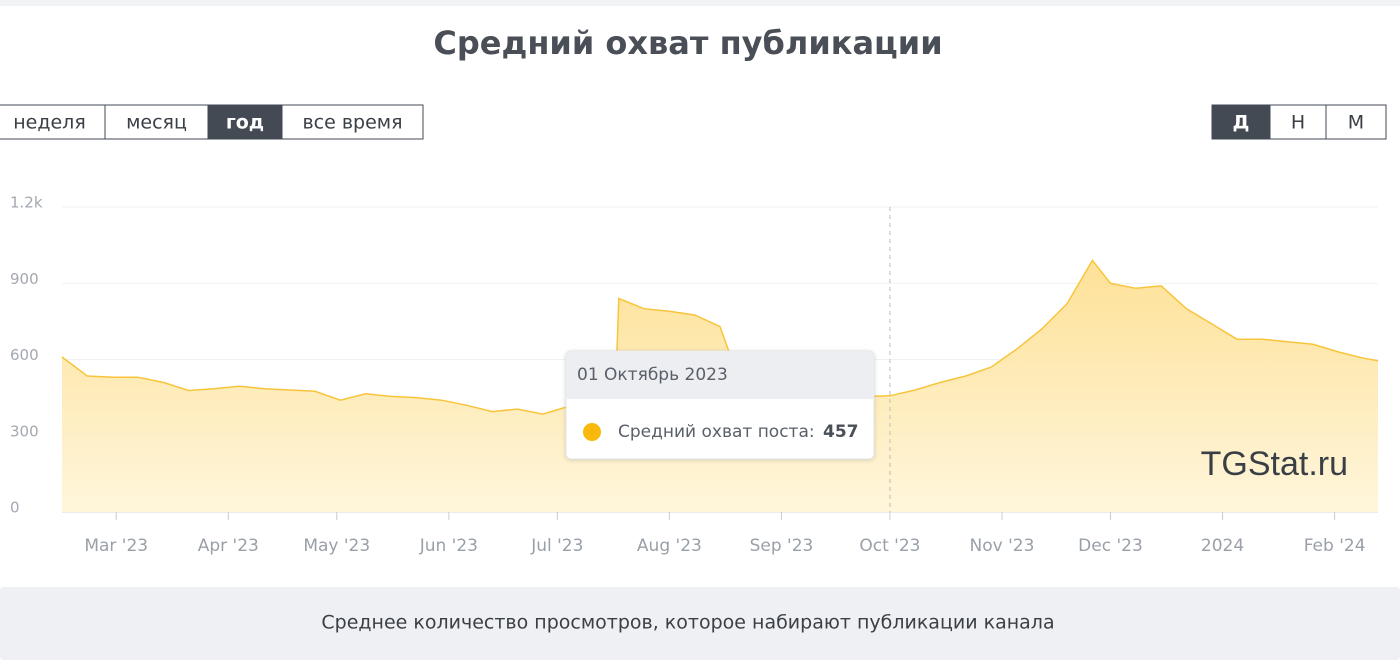  I want to click on x-tick-label: May '23, so click(336, 546).